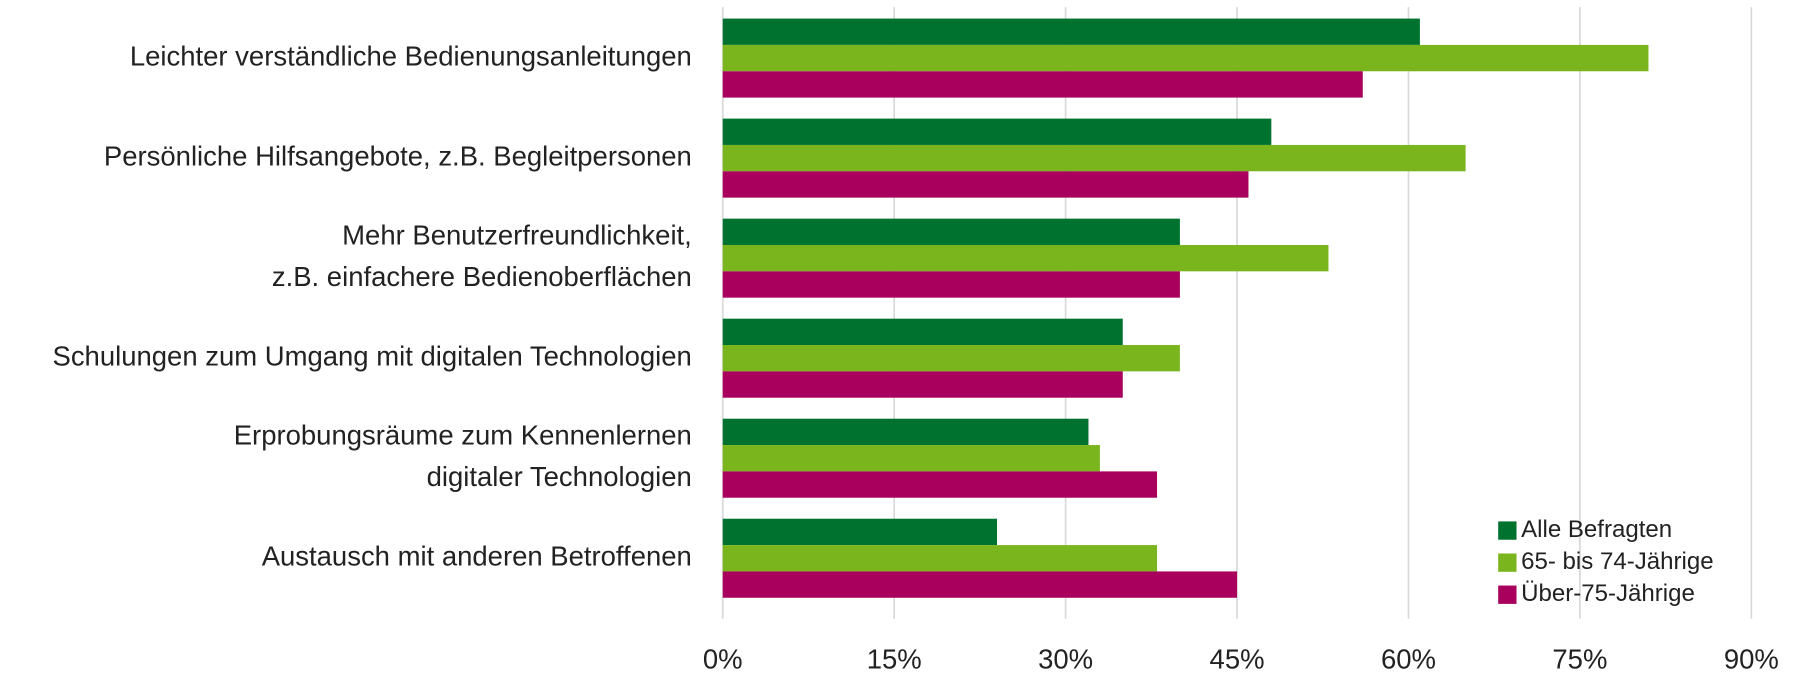 The image size is (1796, 674). Describe the element at coordinates (1237, 658) in the screenshot. I see `x-tick-label: 45%` at that location.